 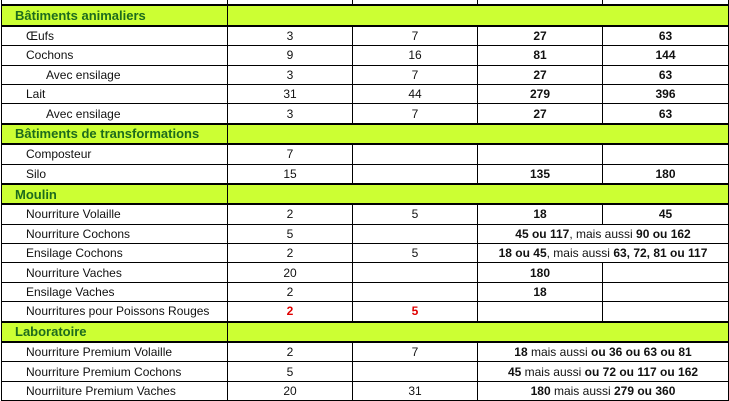 I want to click on section-title: Laboratoire, so click(x=114, y=332).